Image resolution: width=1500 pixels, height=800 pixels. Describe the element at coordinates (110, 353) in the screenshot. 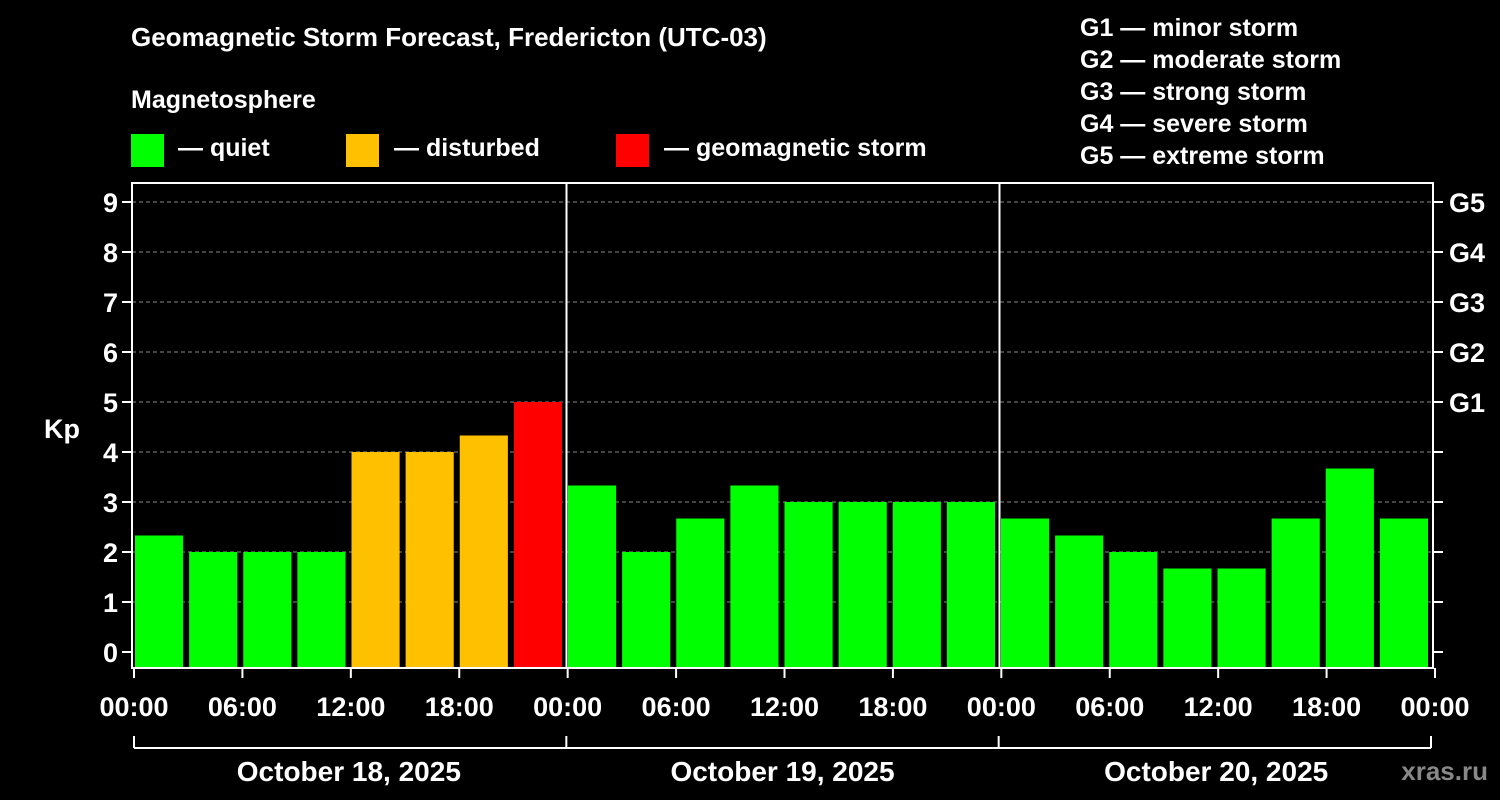

I see `y-tick-label-6: 6` at that location.